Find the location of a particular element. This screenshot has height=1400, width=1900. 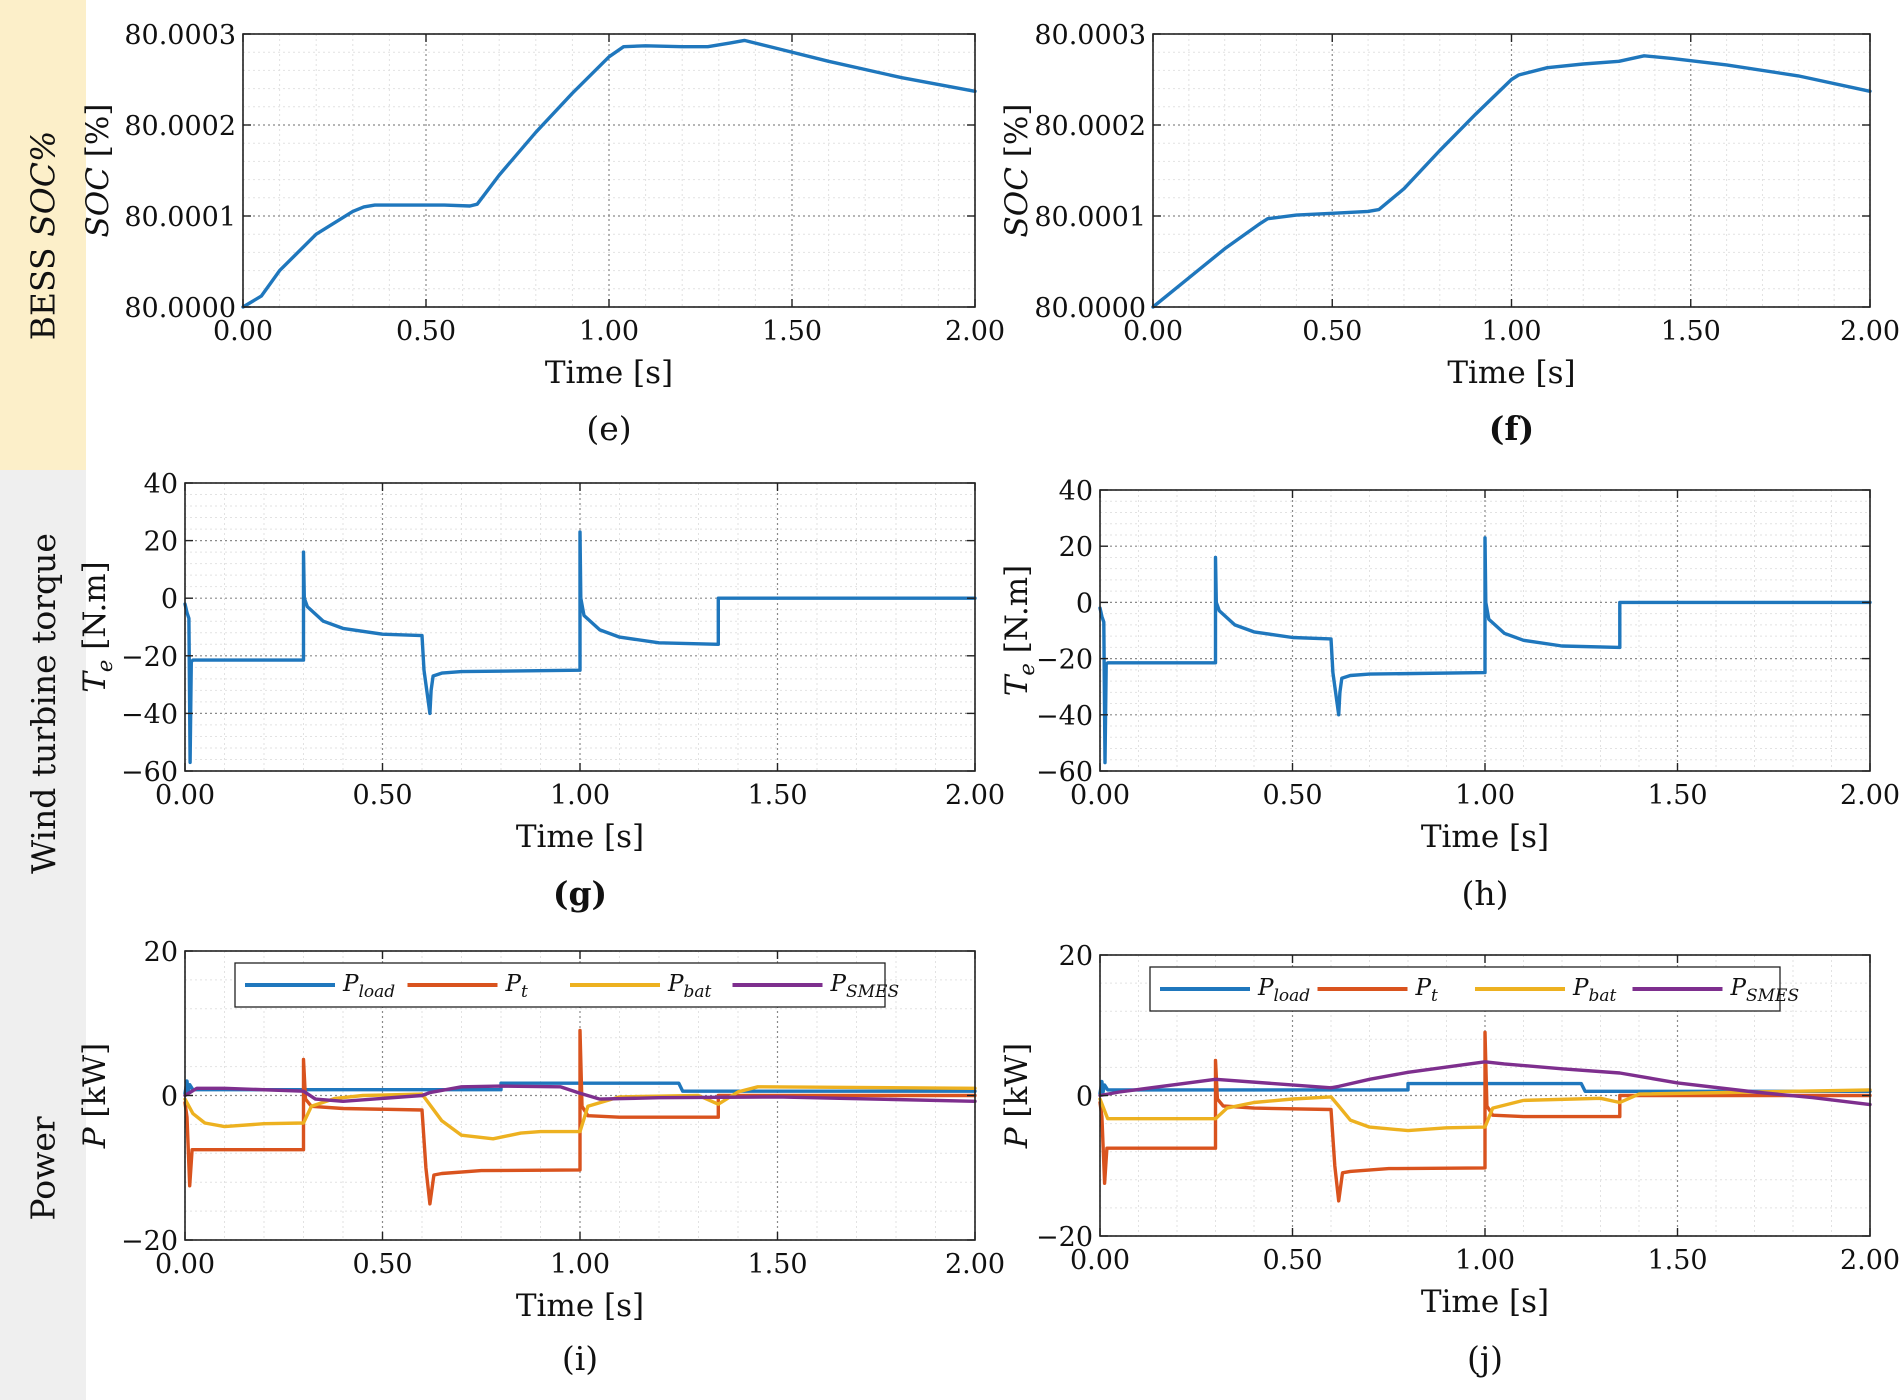

subfigure-caption: (e) is located at coordinates (608, 428).